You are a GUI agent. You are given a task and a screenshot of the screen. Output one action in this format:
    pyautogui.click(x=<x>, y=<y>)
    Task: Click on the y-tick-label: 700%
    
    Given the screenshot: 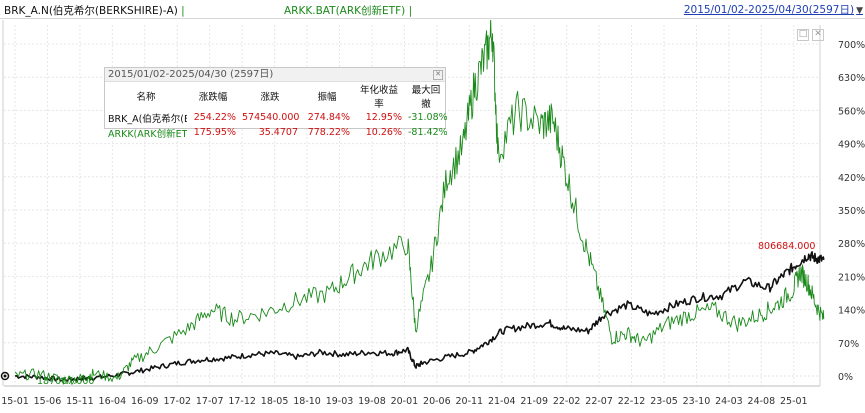 What is the action you would take?
    pyautogui.click(x=851, y=45)
    